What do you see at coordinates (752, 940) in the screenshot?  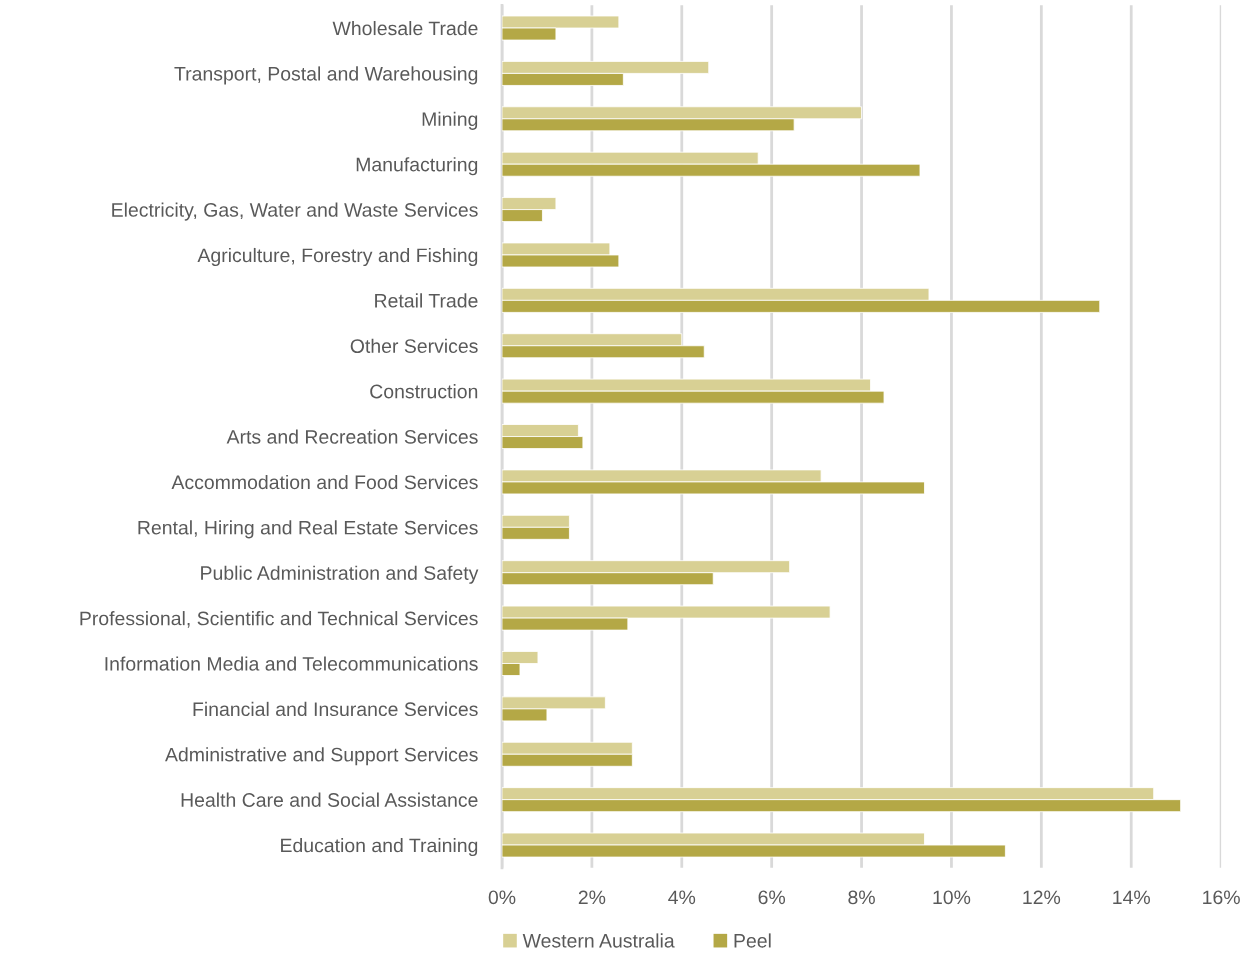 I see `legend-label: Peel` at bounding box center [752, 940].